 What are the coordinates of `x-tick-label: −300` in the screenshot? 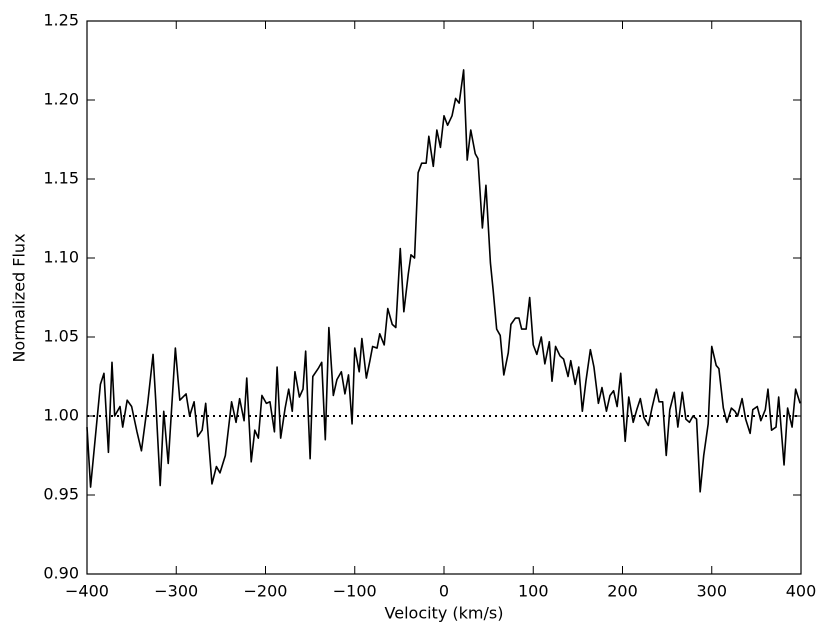 It's located at (176, 591).